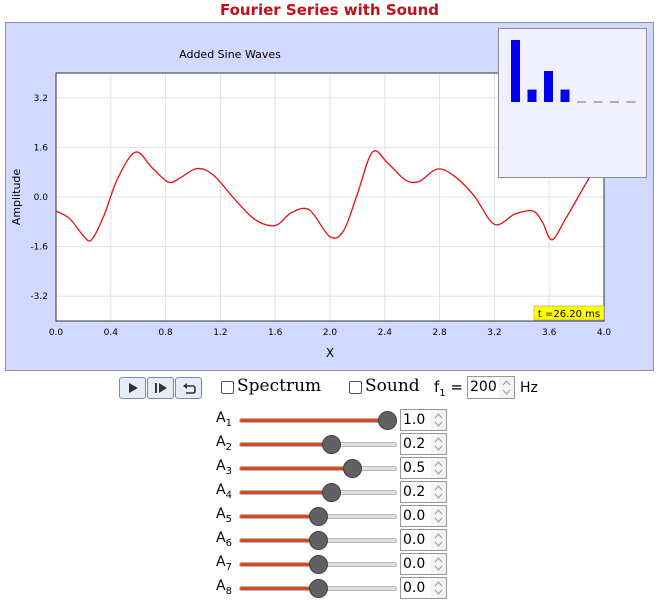 The height and width of the screenshot is (602, 659). What do you see at coordinates (549, 333) in the screenshot?
I see `x-tick-label: 3.6` at bounding box center [549, 333].